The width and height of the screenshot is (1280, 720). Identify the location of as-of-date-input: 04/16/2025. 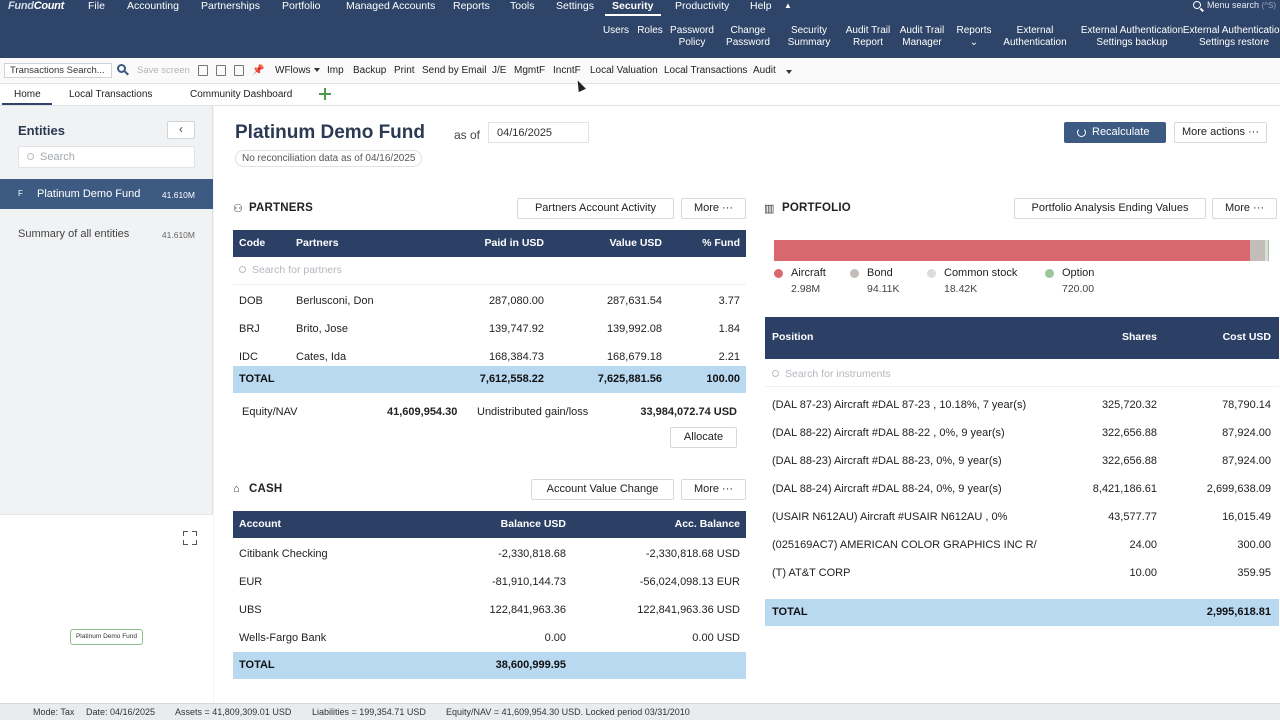
(538, 132).